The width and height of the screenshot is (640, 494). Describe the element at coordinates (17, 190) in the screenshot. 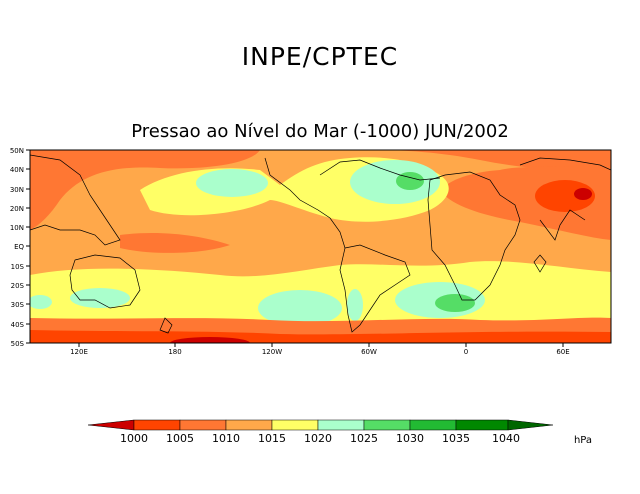

I see `lat-label: 30N` at that location.